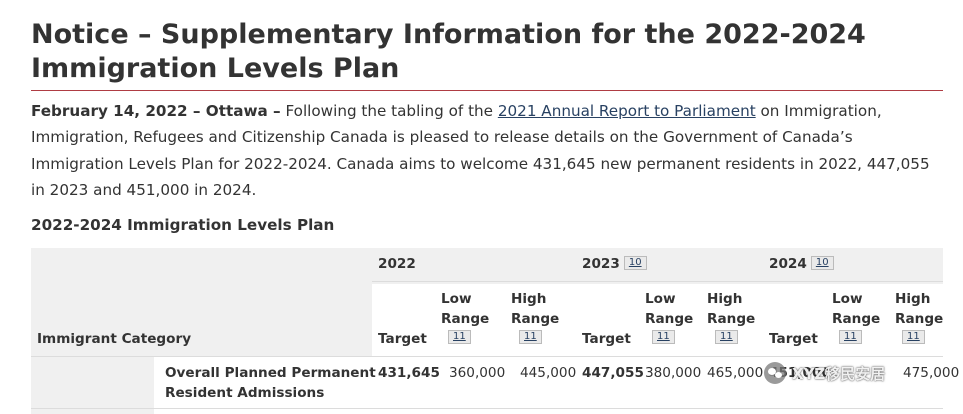  Describe the element at coordinates (529, 299) in the screenshot. I see `high-range-header-2022: High` at that location.